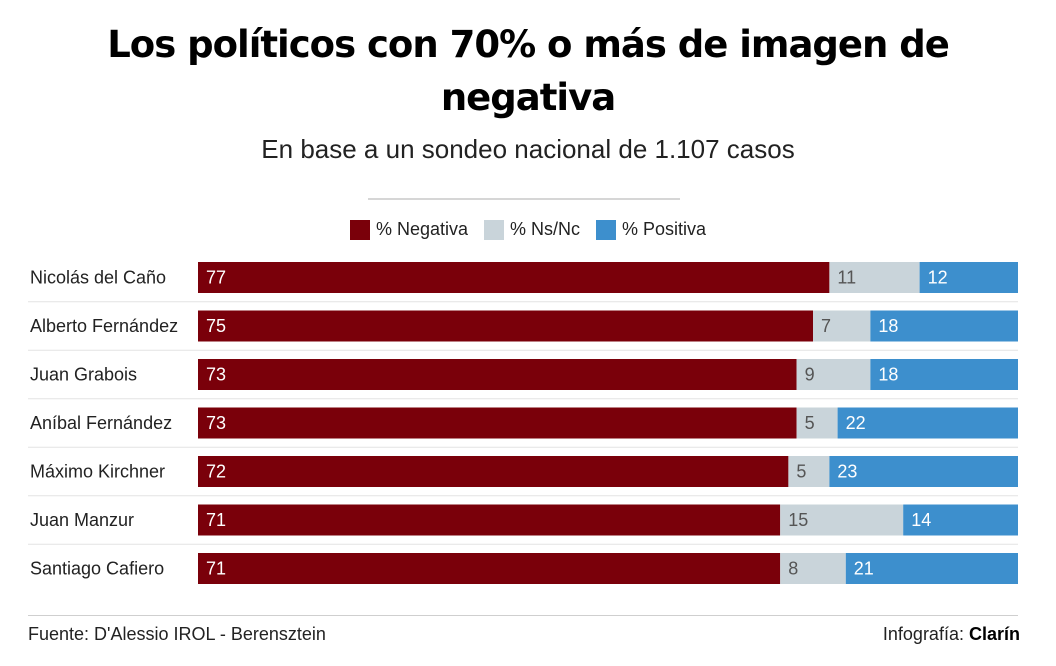  Describe the element at coordinates (83, 375) in the screenshot. I see `row-label: Juan Grabois` at that location.